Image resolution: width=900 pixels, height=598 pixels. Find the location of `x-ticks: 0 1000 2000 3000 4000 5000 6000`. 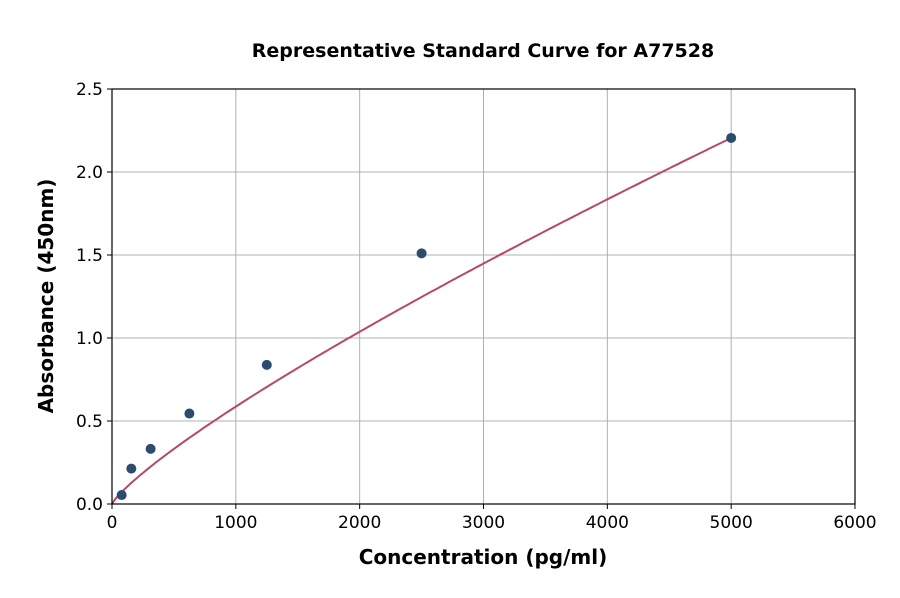

x-ticks: 0 1000 2000 3000 4000 5000 6000 is located at coordinates (492, 518).